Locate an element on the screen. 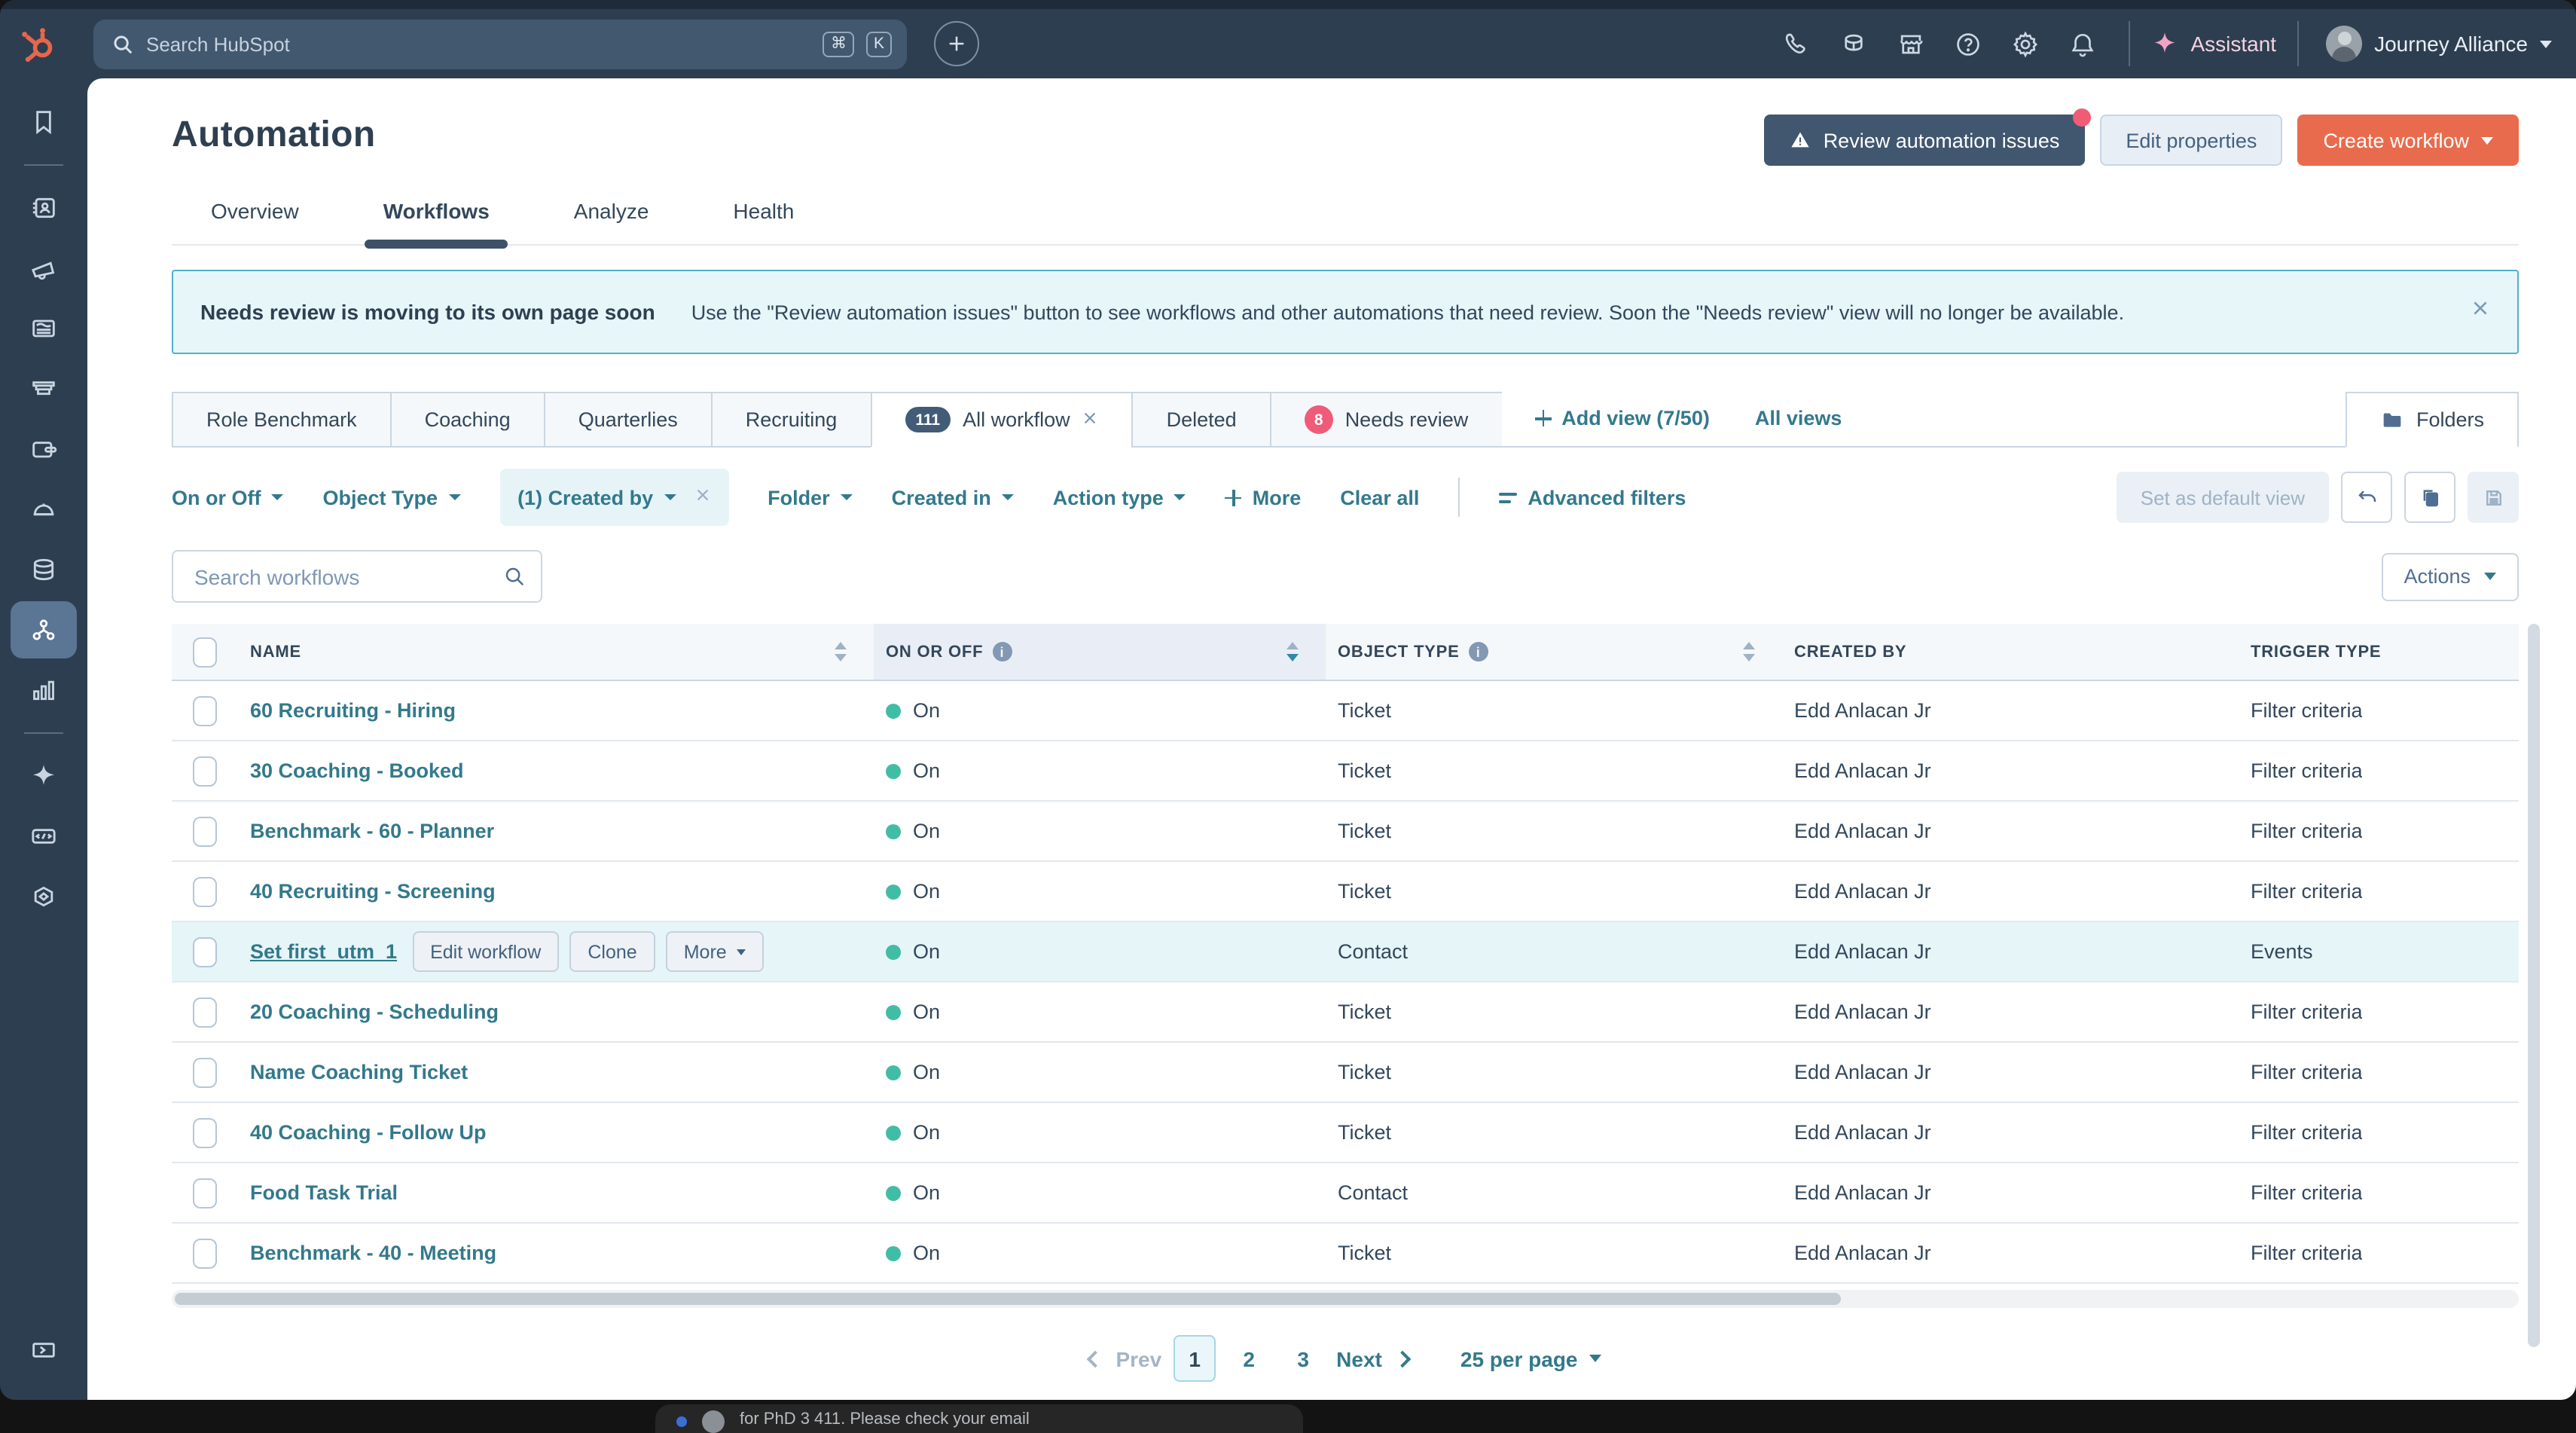 This screenshot has height=1433, width=2576. reporting-icon is located at coordinates (44, 690).